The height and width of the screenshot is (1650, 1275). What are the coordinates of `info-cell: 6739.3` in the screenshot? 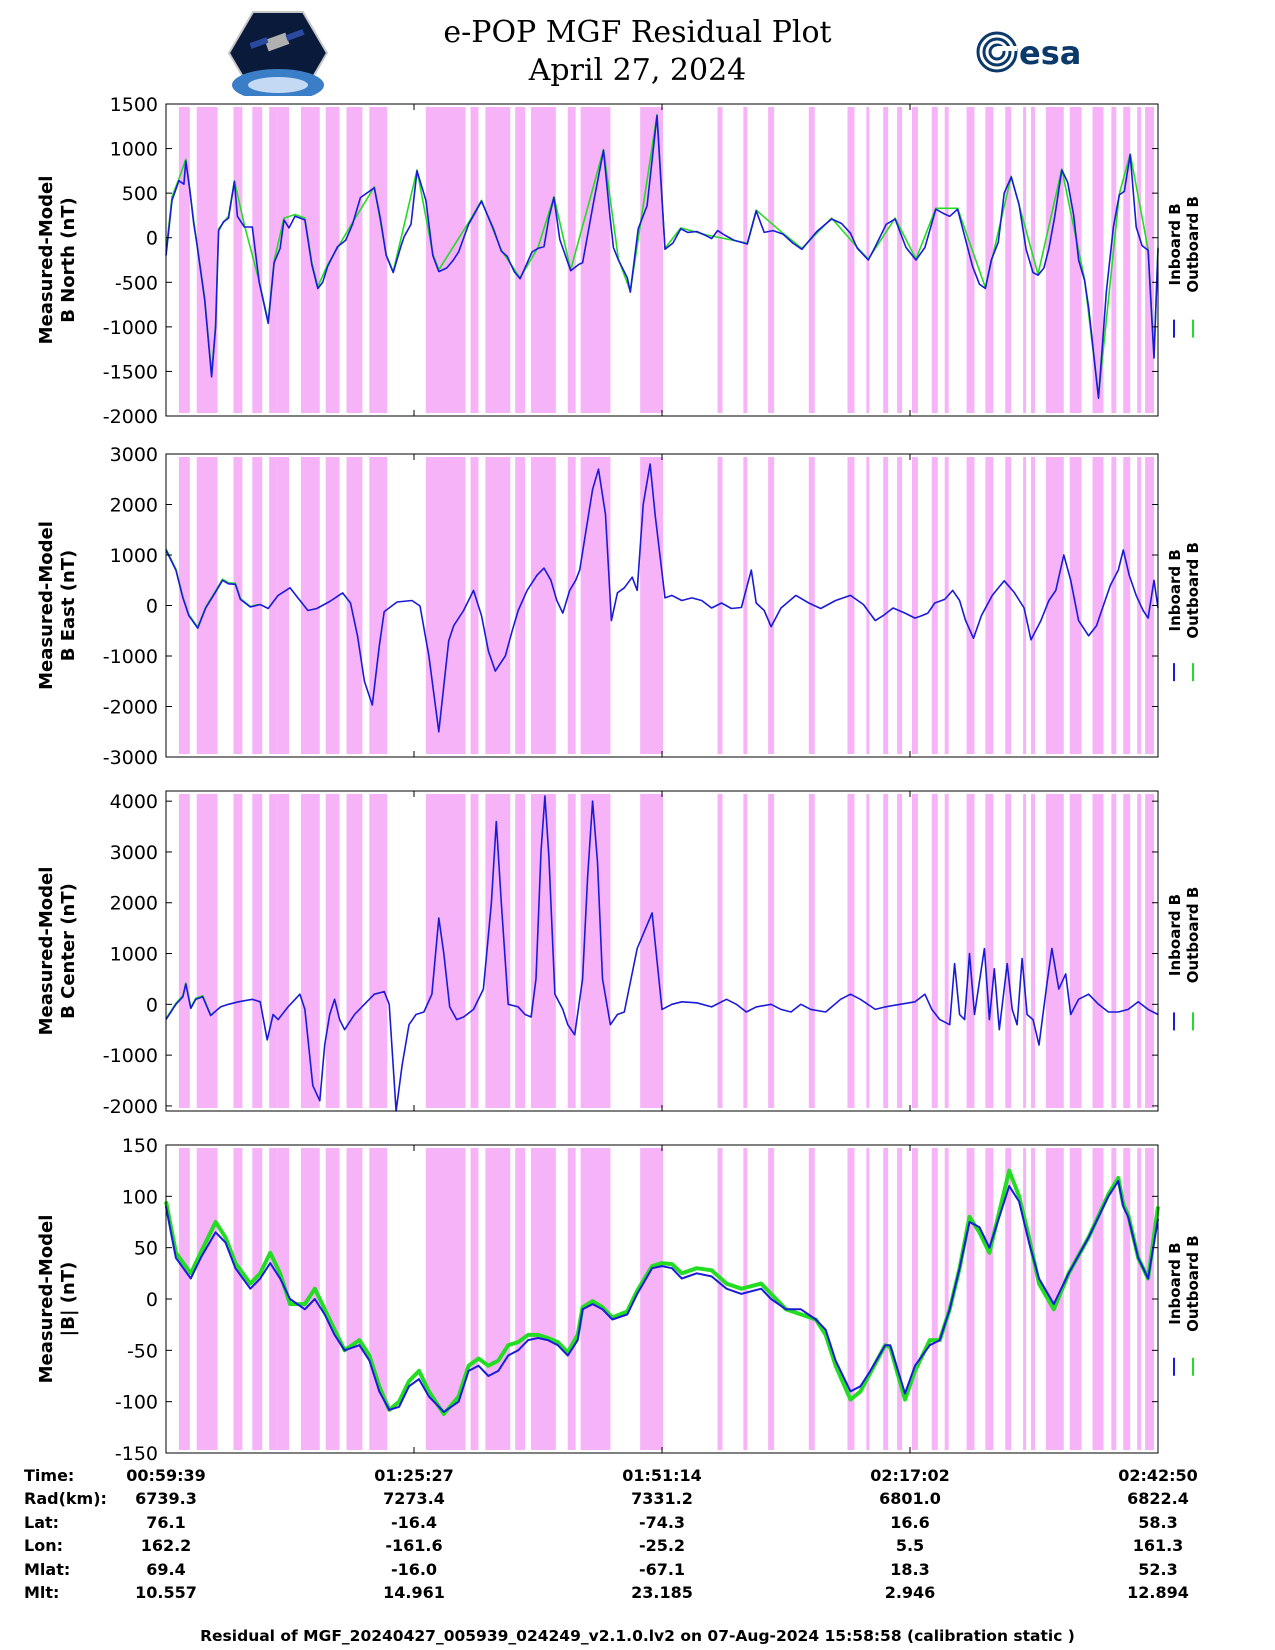 It's located at (166, 1499).